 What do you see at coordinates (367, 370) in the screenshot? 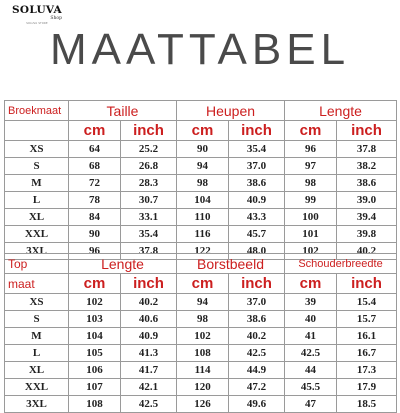
I see `measurement-cell: 17.3` at bounding box center [367, 370].